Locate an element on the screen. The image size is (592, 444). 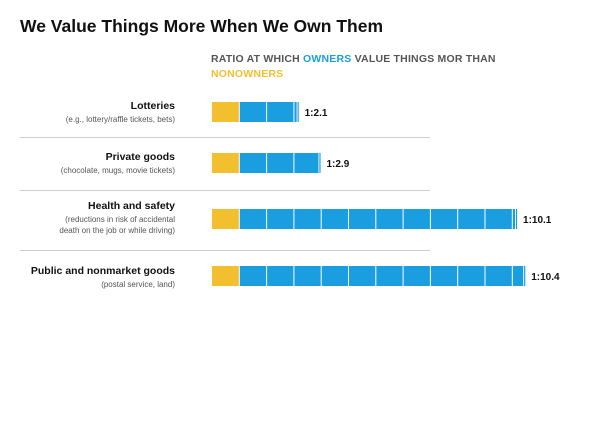
category-label: Public and nonmarket goods is located at coordinates (102, 271).